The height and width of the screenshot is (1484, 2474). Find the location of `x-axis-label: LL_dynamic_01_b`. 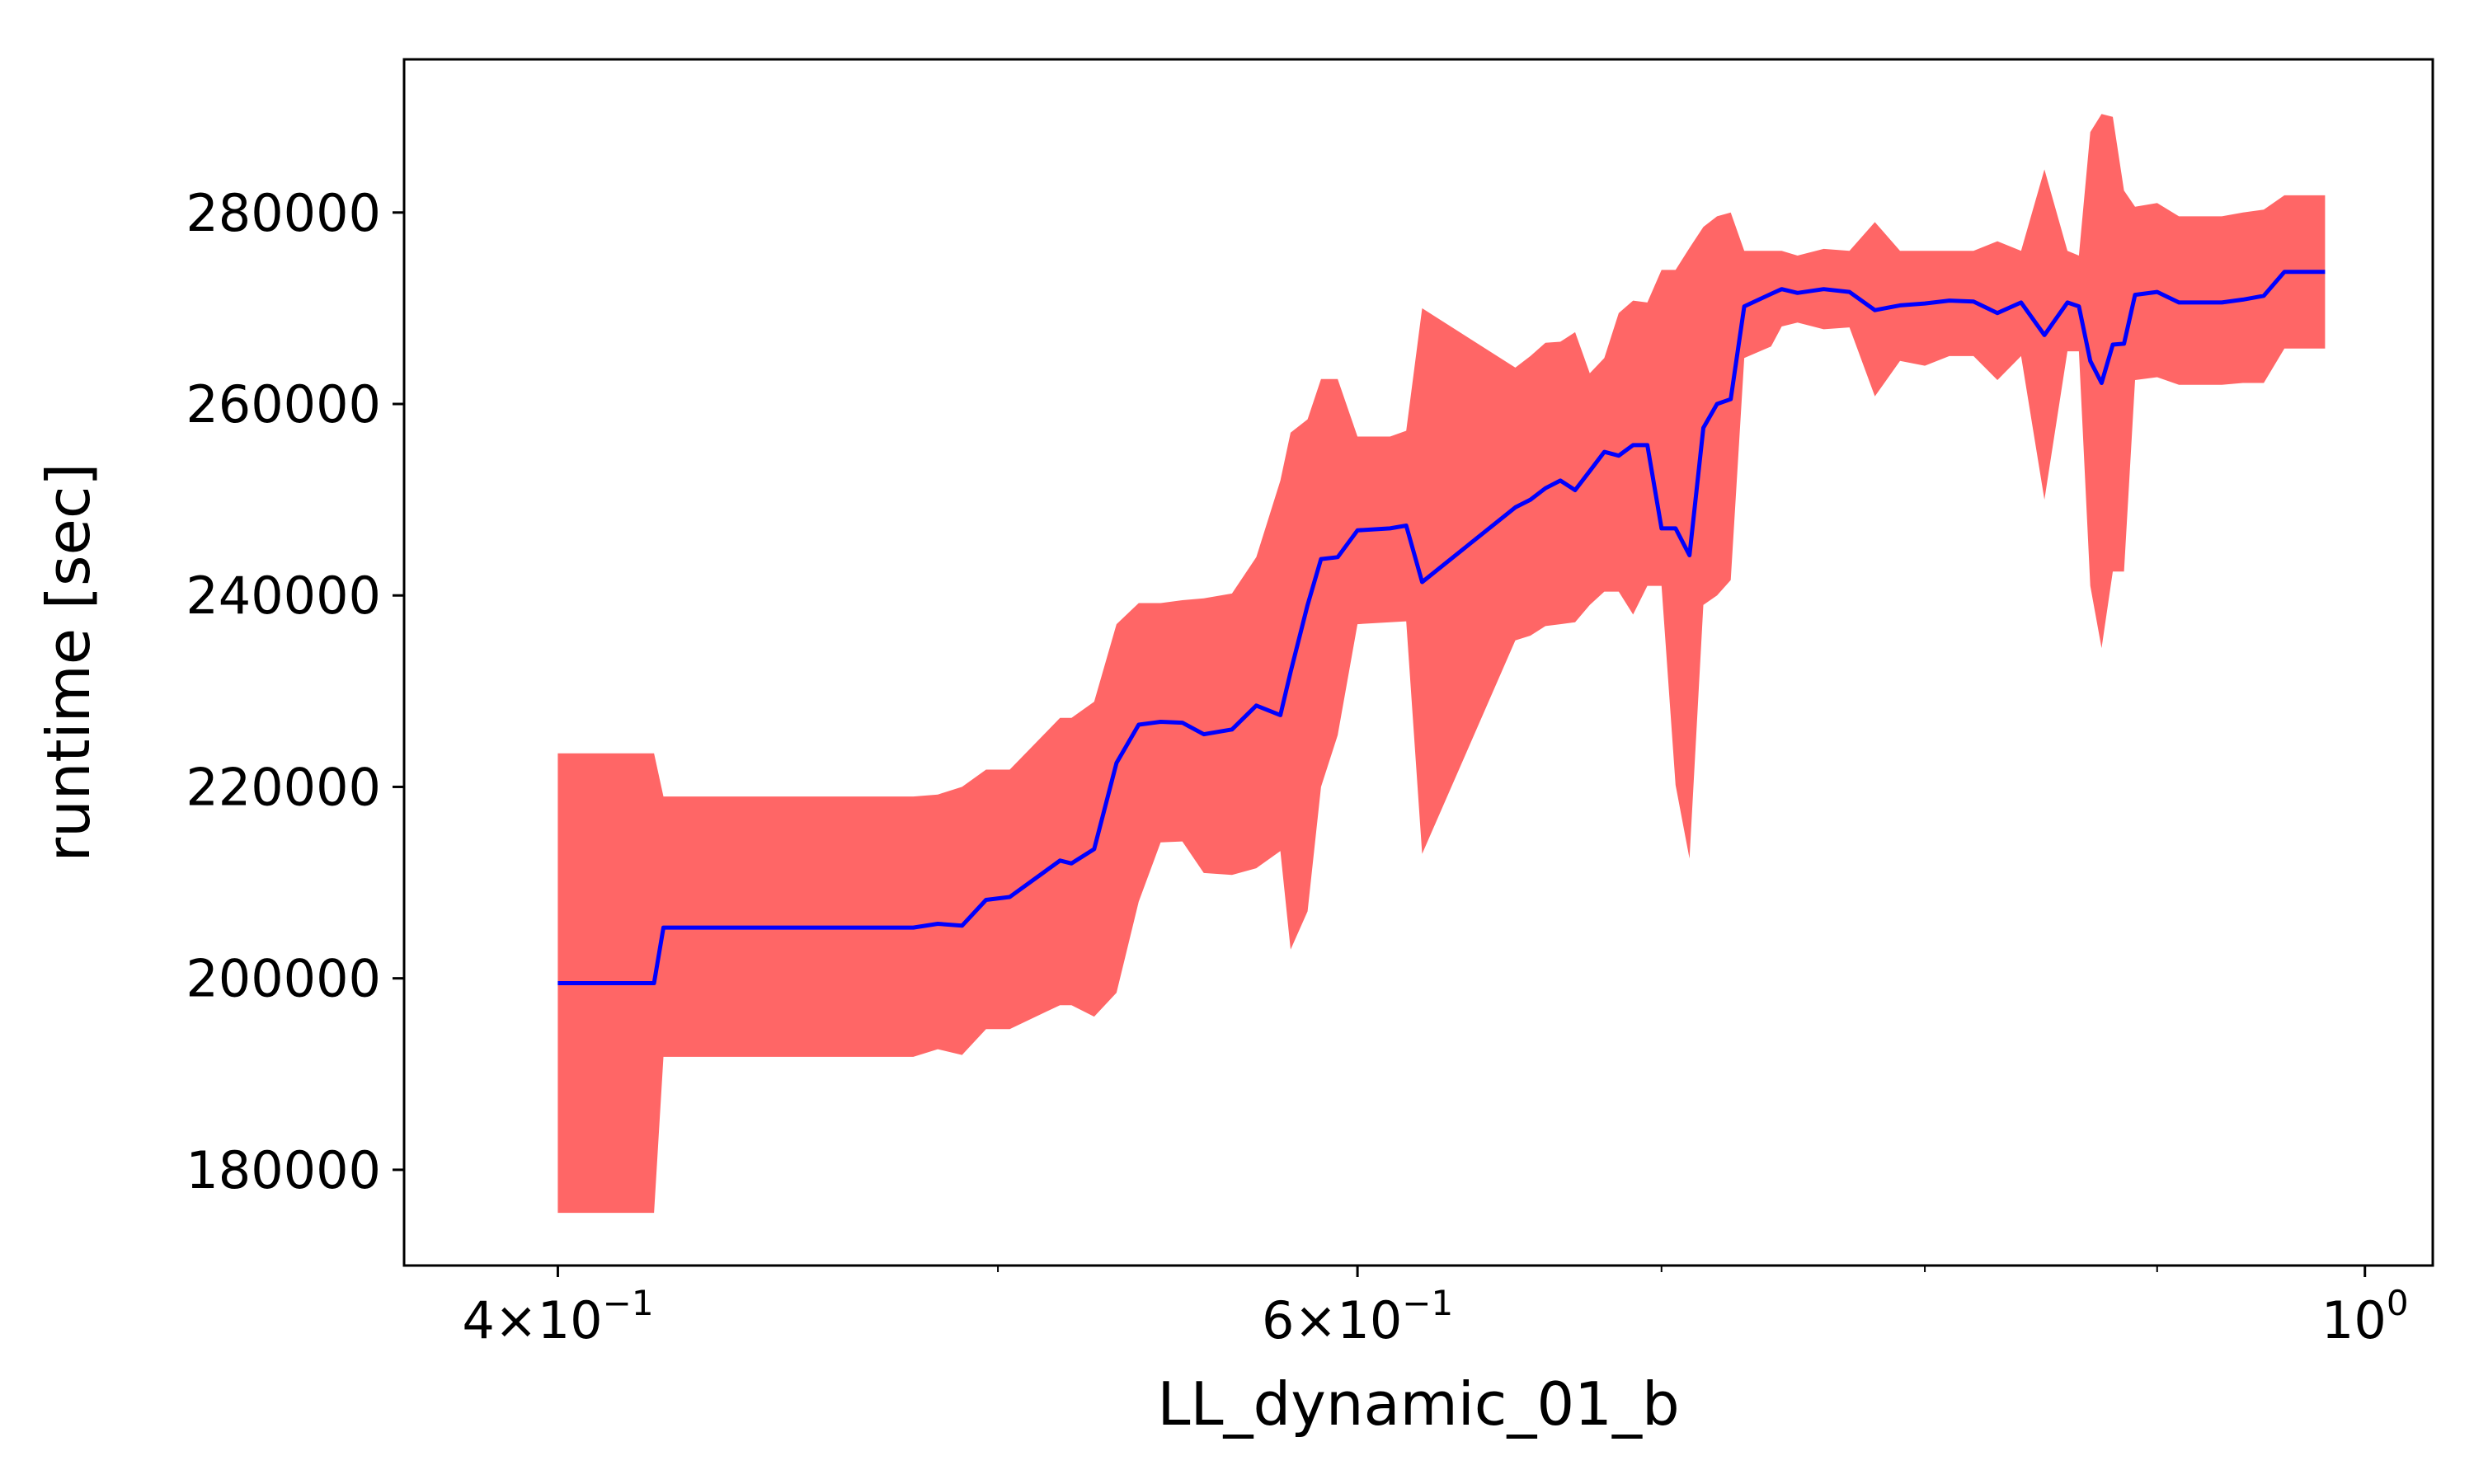

x-axis-label: LL_dynamic_01_b is located at coordinates (1418, 1404).